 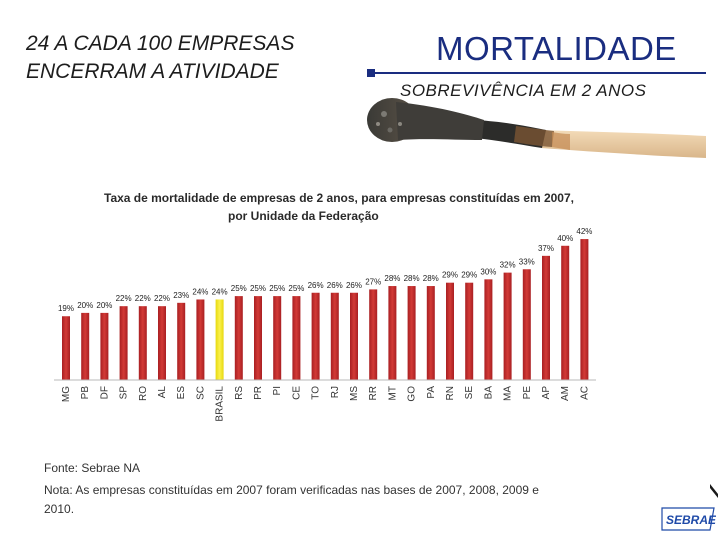 I want to click on bar-sp, so click(x=123, y=343).